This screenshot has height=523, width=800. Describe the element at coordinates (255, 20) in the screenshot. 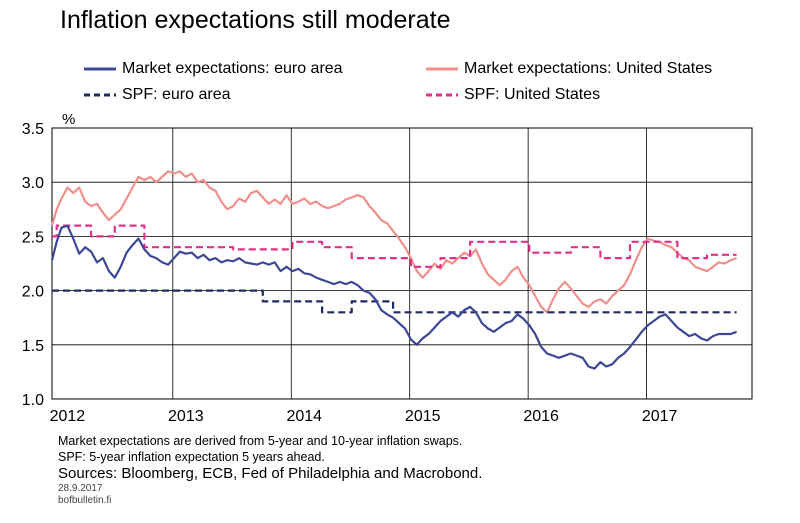

I see `chart-title: Inflation expectations still moderate` at that location.